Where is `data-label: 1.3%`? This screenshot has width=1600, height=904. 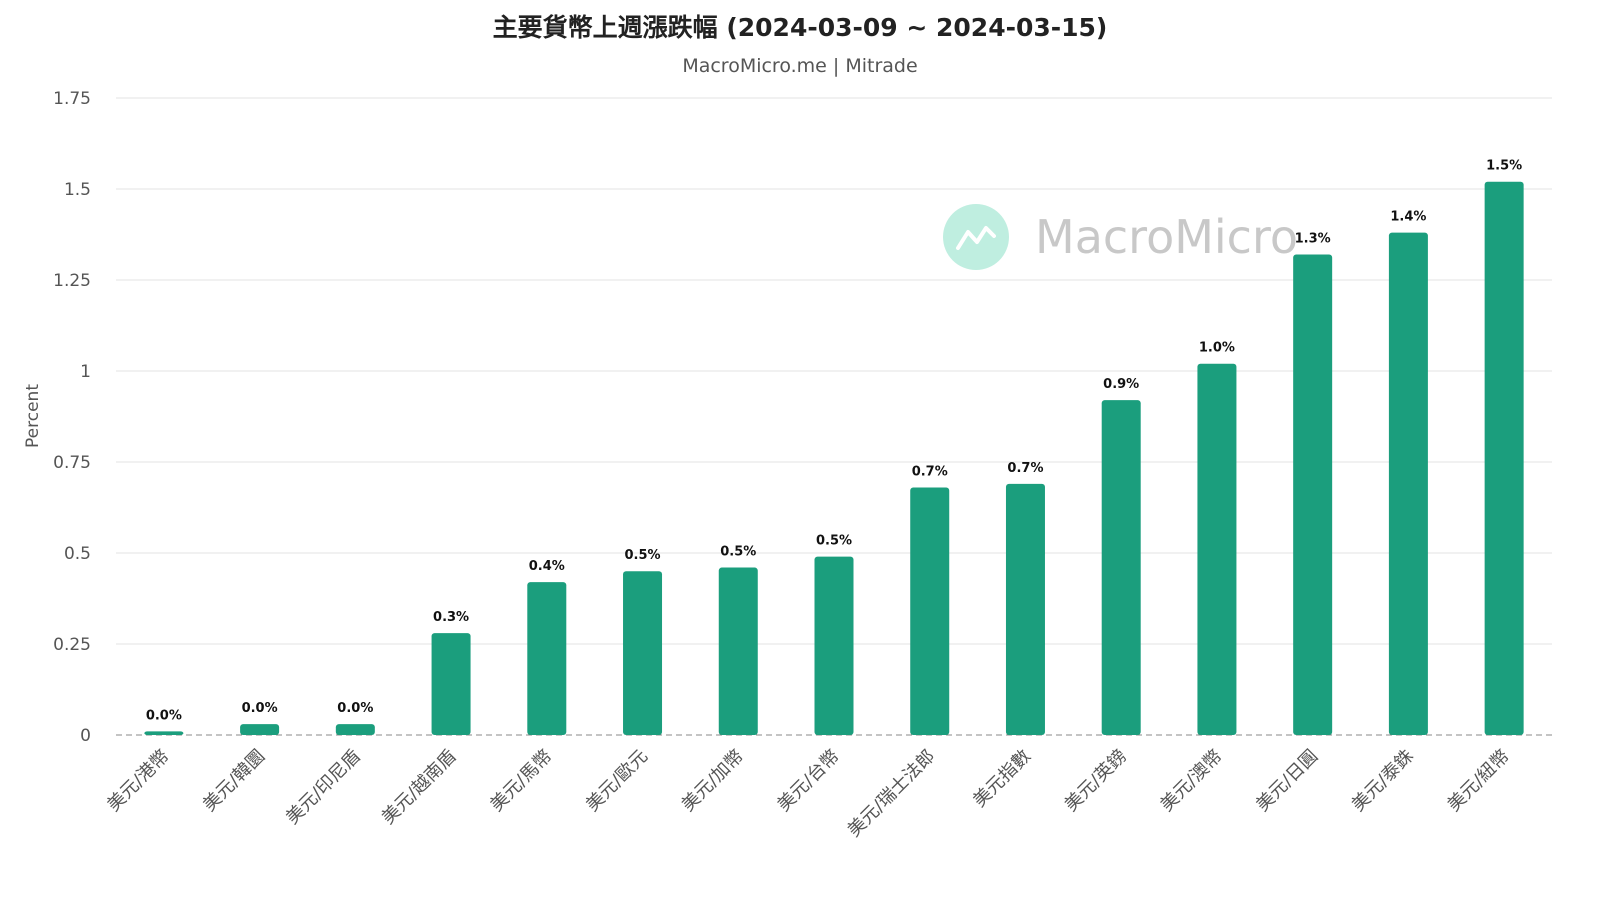
data-label: 1.3% is located at coordinates (1313, 239).